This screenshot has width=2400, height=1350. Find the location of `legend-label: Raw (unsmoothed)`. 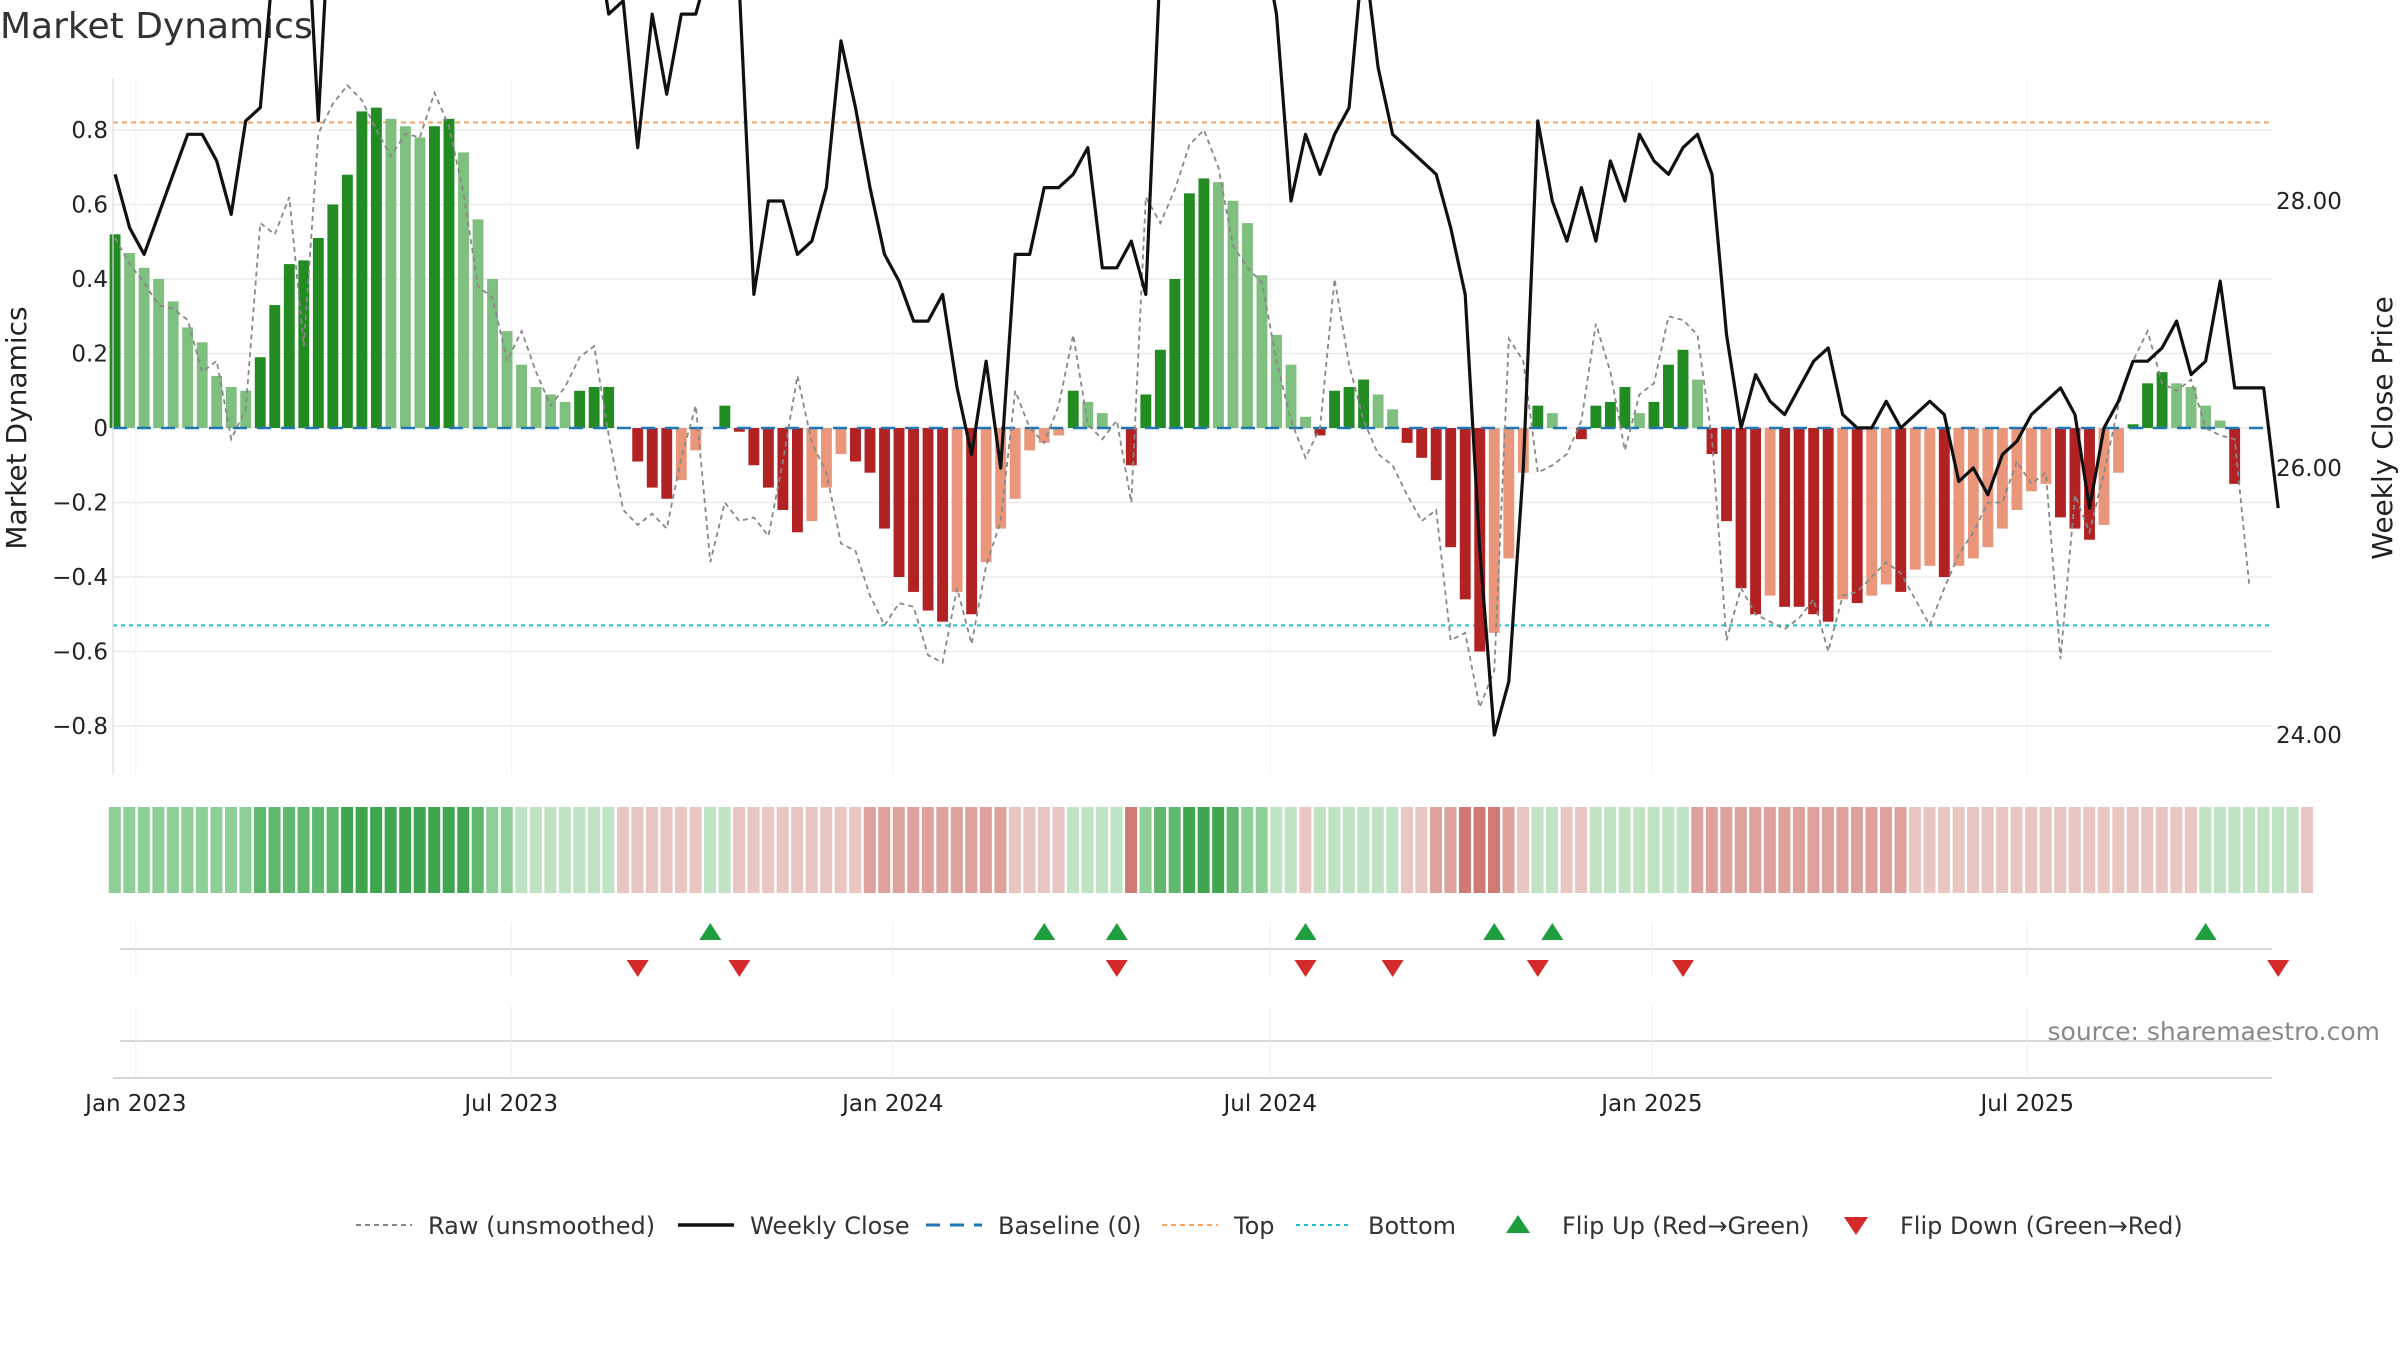

legend-label: Raw (unsmoothed) is located at coordinates (541, 1226).